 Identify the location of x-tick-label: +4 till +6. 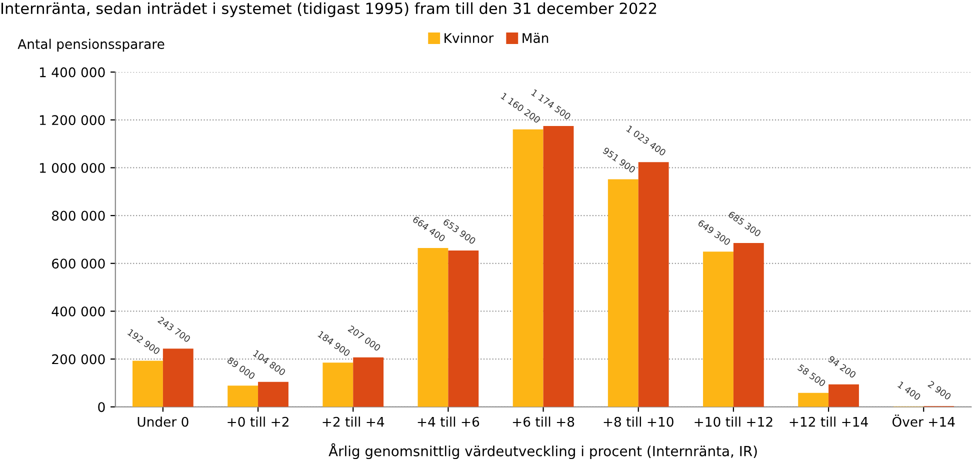
(449, 421).